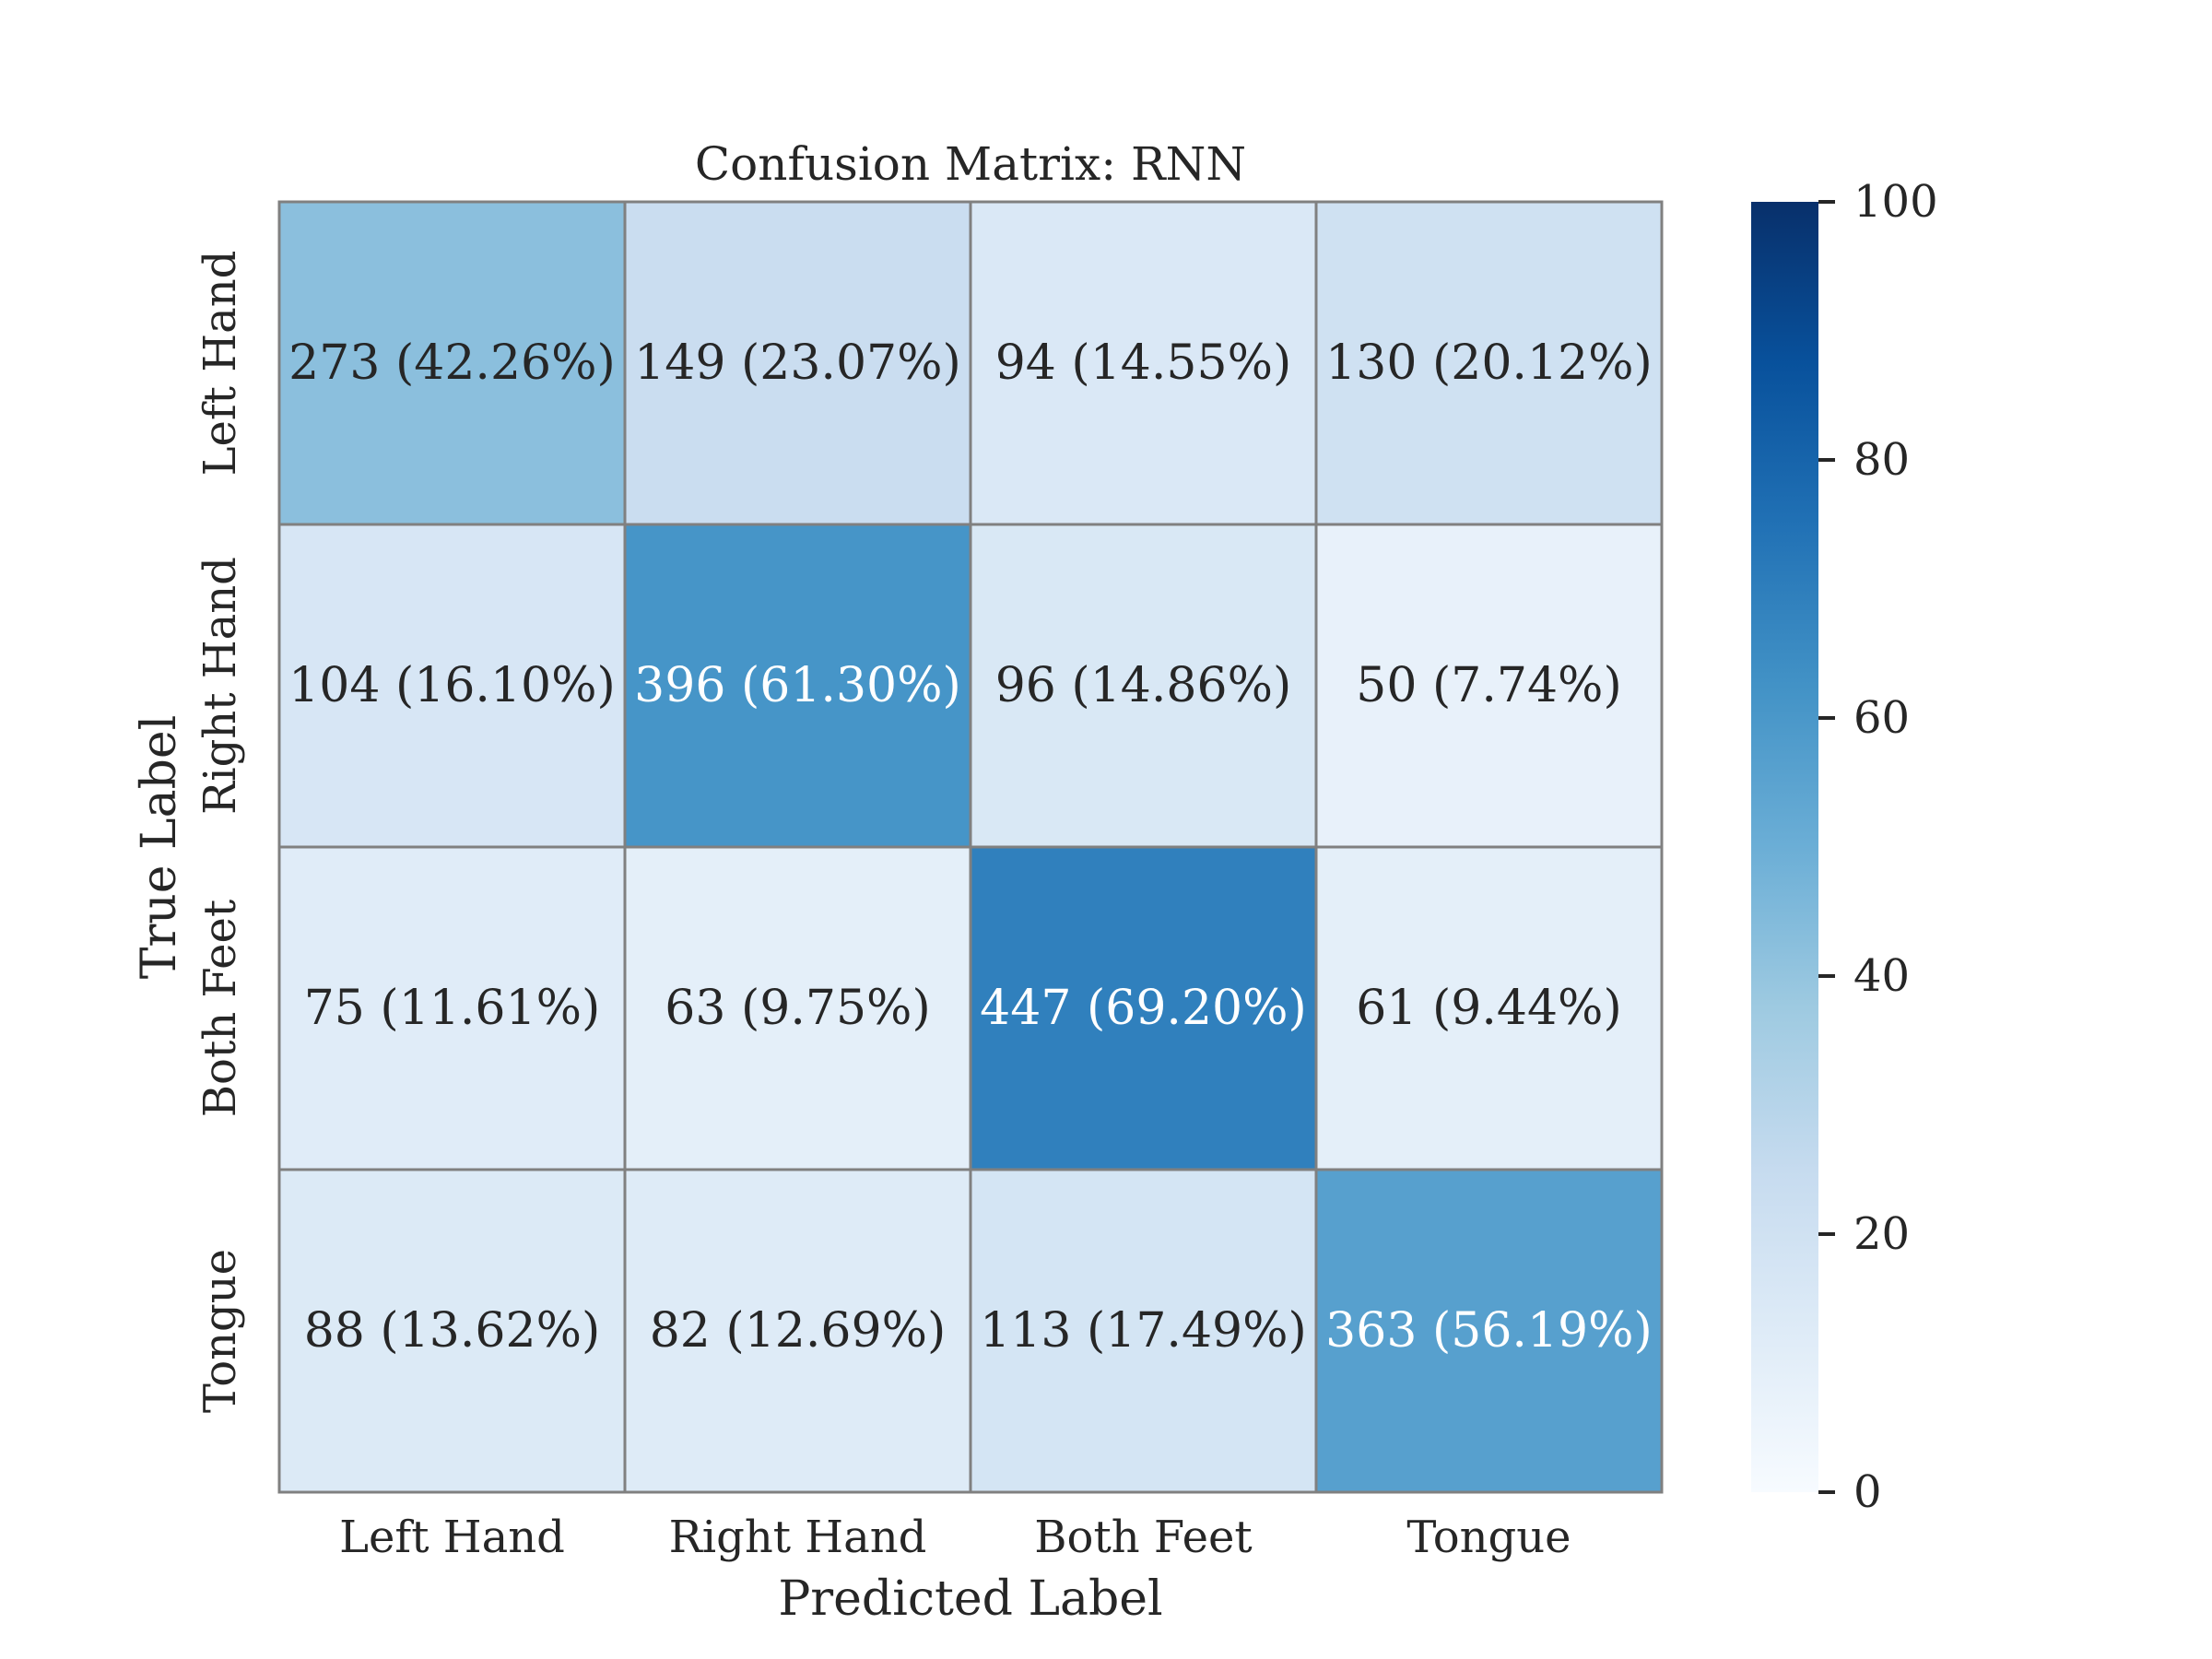 The image size is (2212, 1659). I want to click on y-tick-label: Tongue, so click(220, 1331).